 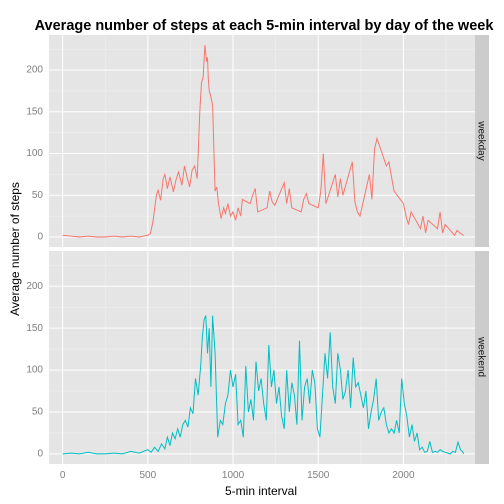 I want to click on x-axis-title: 5-min interval, so click(x=261, y=491).